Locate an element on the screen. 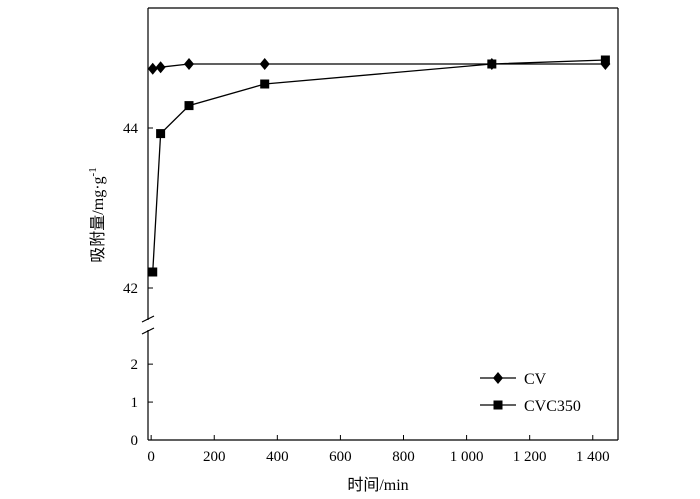 This screenshot has height=499, width=700. legend: CV CVC350 is located at coordinates (530, 393).